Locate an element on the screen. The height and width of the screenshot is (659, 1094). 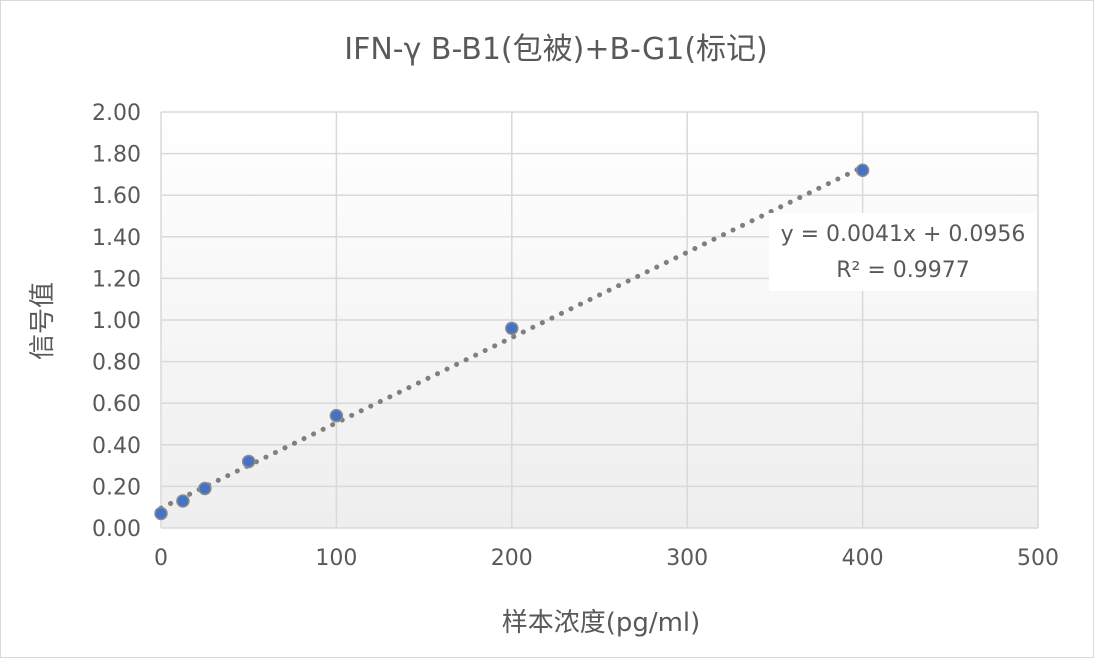
y-tick-label: 1.20 is located at coordinates (116, 279).